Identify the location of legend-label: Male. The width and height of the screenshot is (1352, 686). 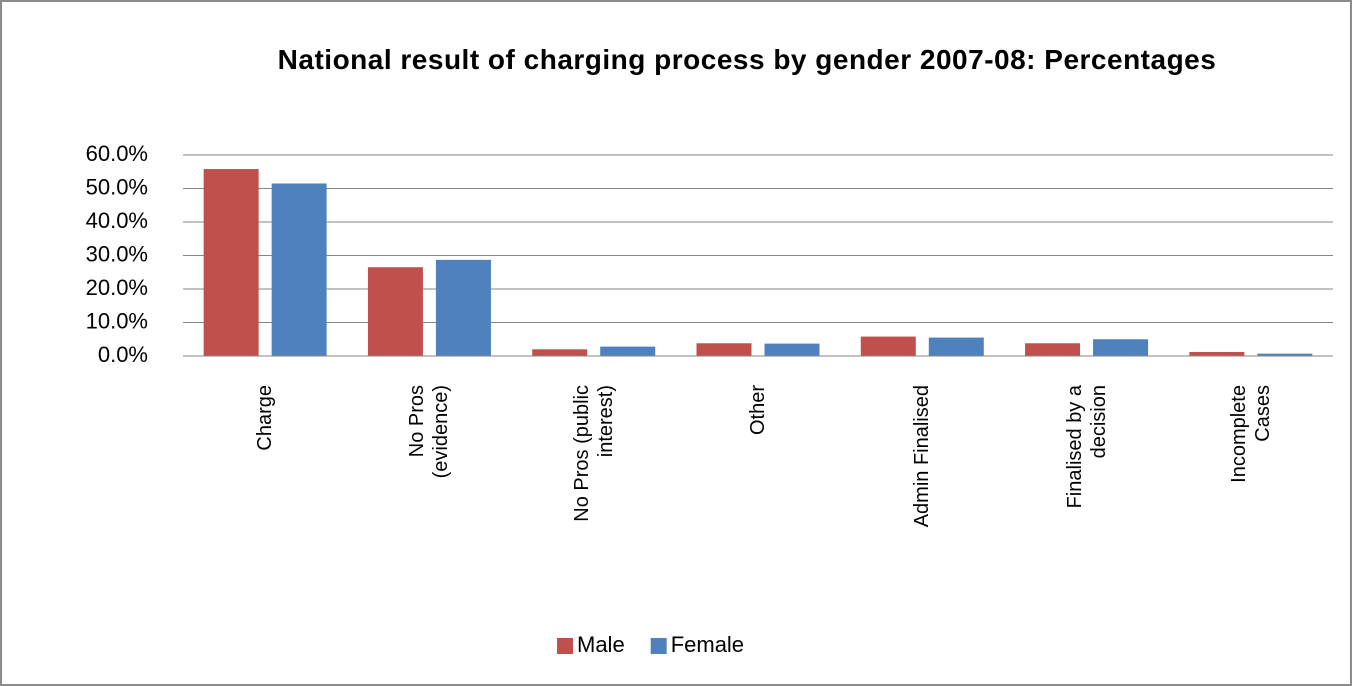
(601, 644).